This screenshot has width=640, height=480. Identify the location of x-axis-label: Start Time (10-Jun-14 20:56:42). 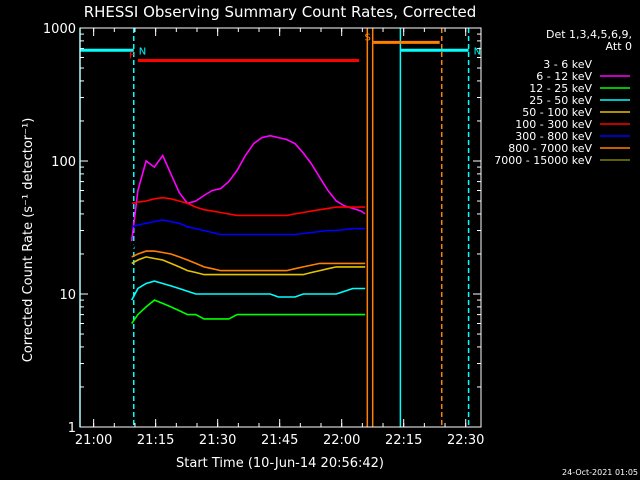
(280, 463).